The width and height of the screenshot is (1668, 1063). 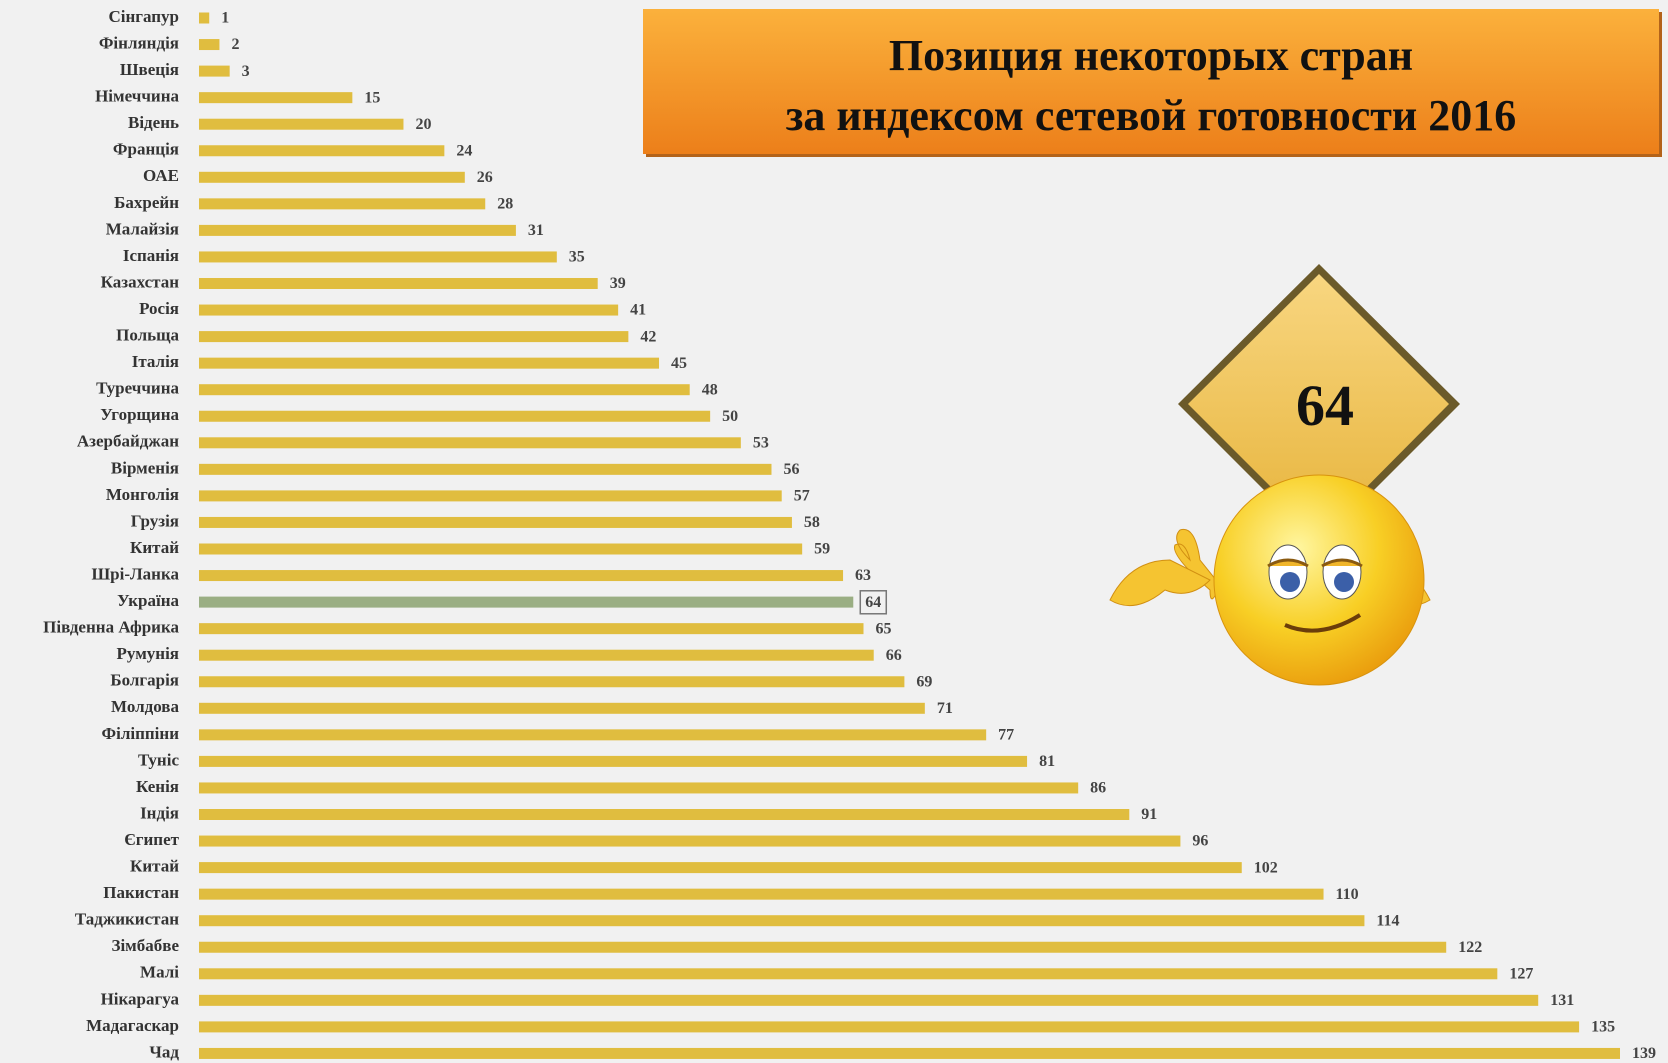 What do you see at coordinates (157, 786) in the screenshot?
I see `category-label: Кенія` at bounding box center [157, 786].